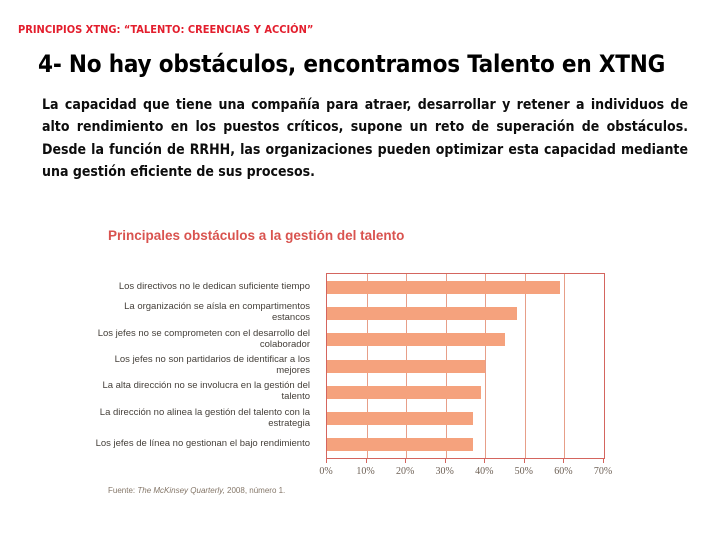  Describe the element at coordinates (603, 471) in the screenshot. I see `axis-tick-label: 70%` at that location.